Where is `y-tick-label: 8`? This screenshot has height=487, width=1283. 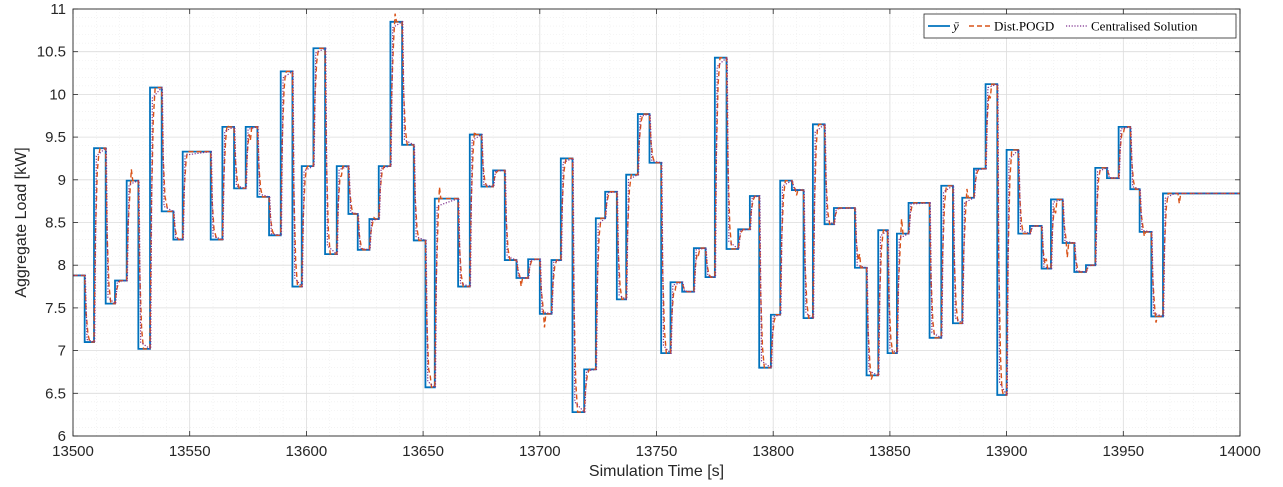
y-tick-label: 8 is located at coordinates (62, 265).